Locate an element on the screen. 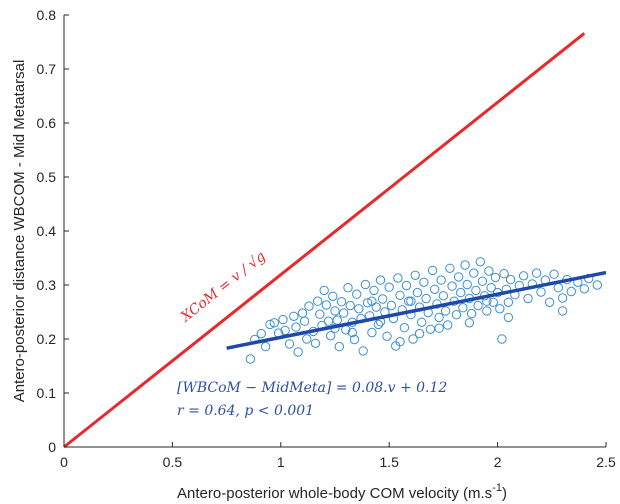  y-tick-label: 0.1 is located at coordinates (47, 393).